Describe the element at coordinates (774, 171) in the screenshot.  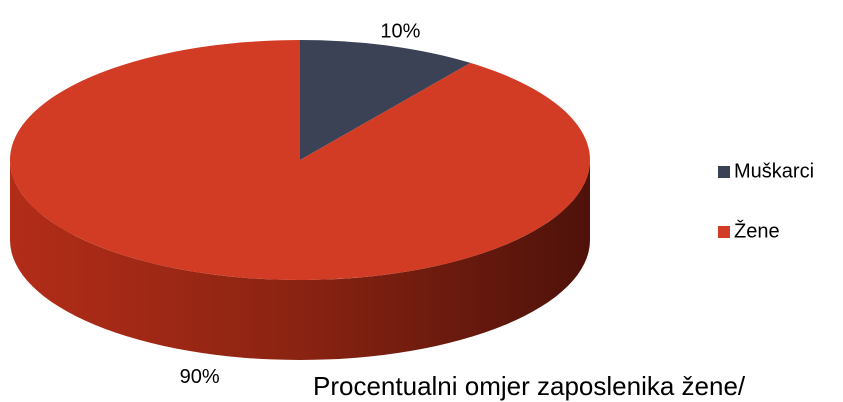
I see `legend-label: Muškarci` at that location.